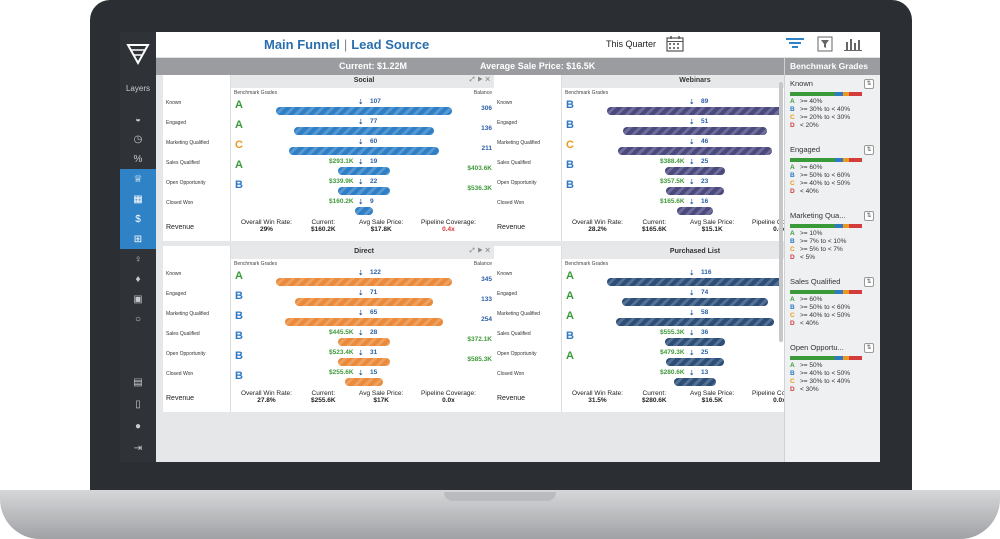 Image resolution: width=1000 pixels, height=539 pixels. Describe the element at coordinates (302, 44) in the screenshot. I see `title-funnel: Main Funnel` at that location.